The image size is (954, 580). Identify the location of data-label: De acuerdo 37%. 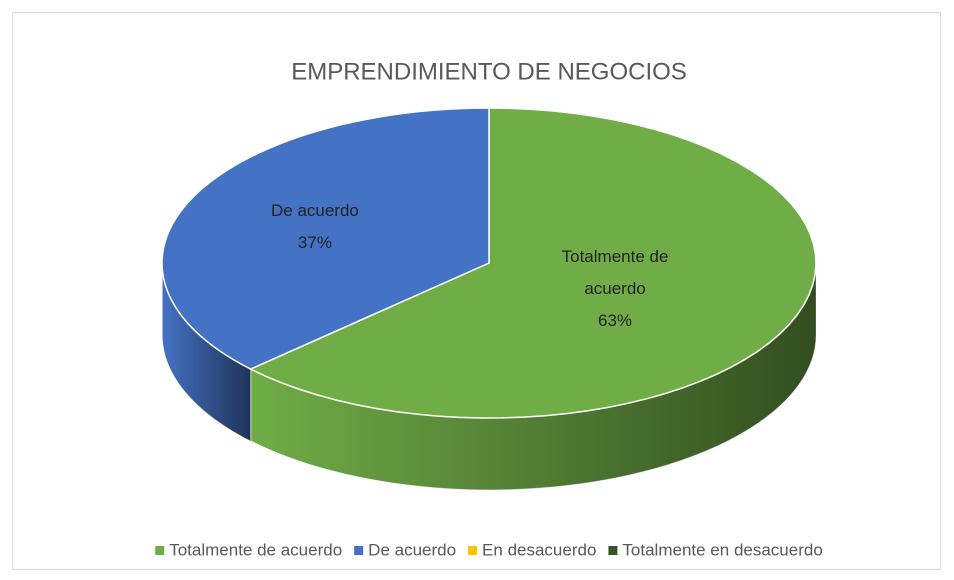
(315, 227).